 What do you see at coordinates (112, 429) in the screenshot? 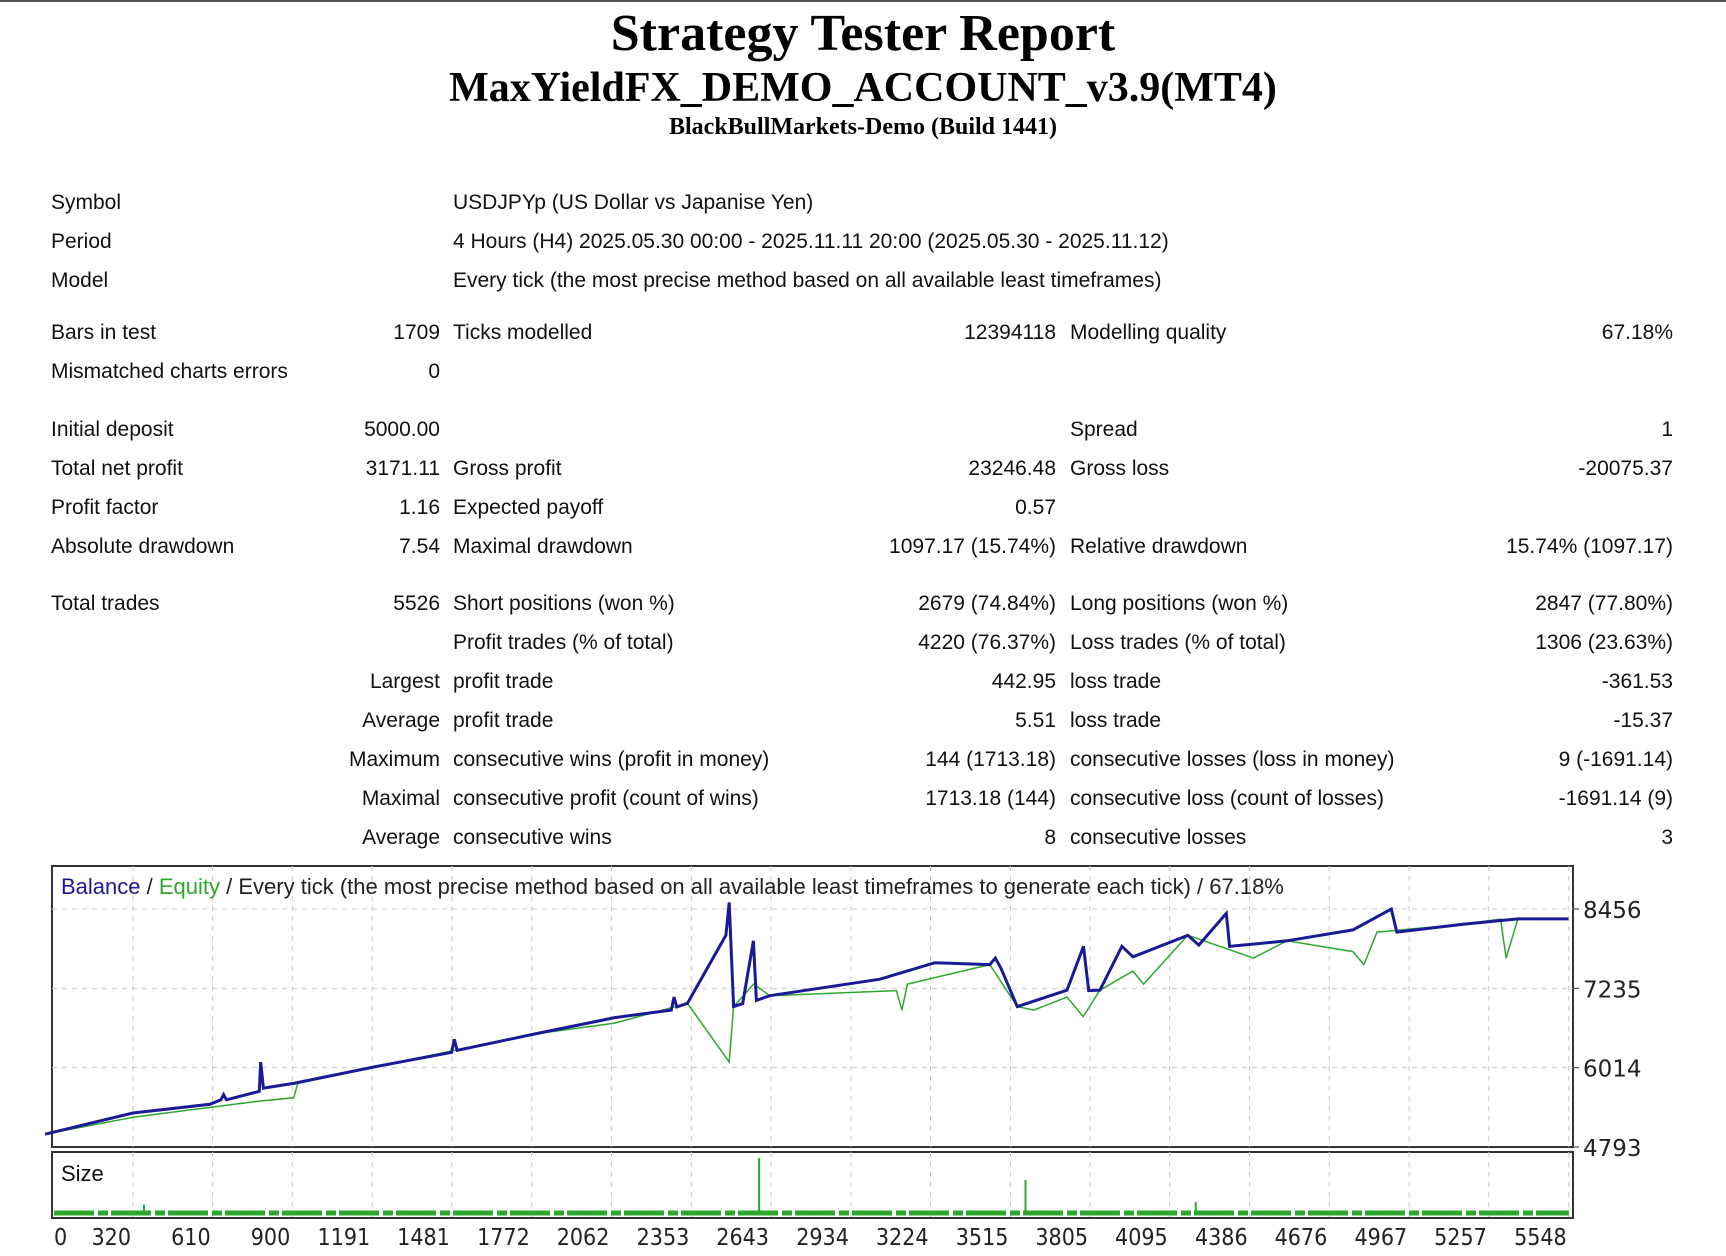
I see `stats-cell: Initial deposit` at bounding box center [112, 429].